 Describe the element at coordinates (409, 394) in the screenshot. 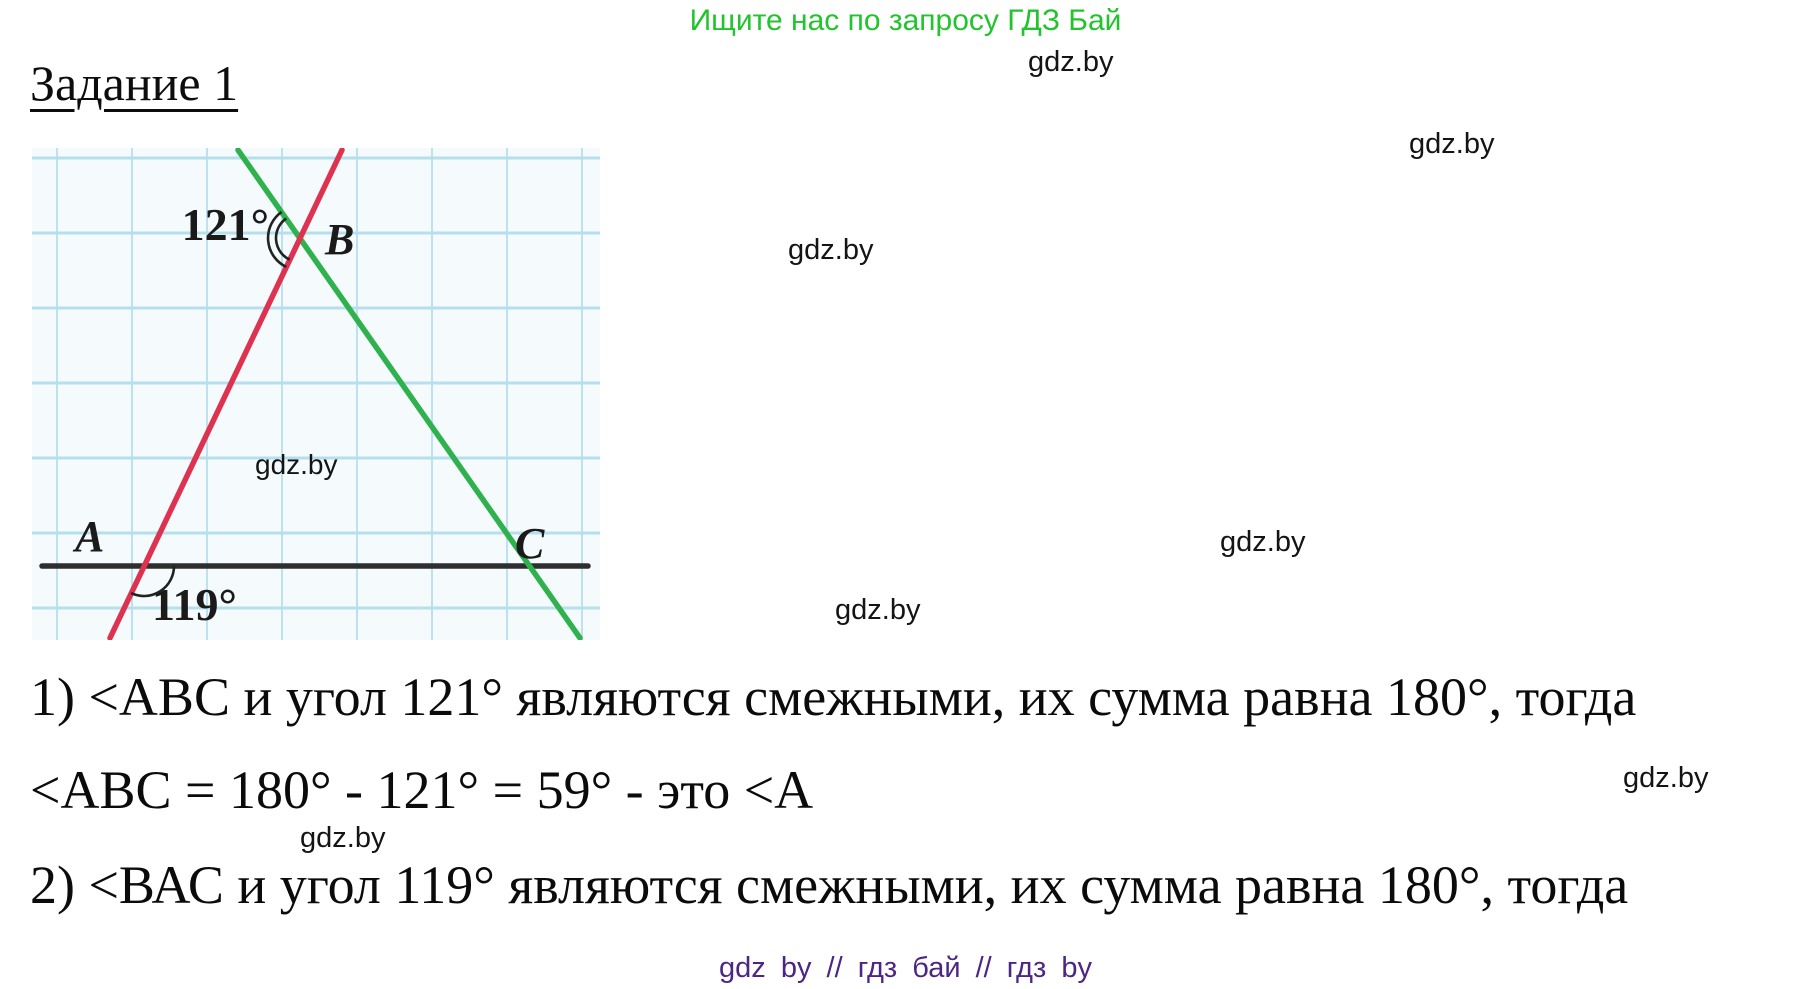

I see `green-line` at that location.